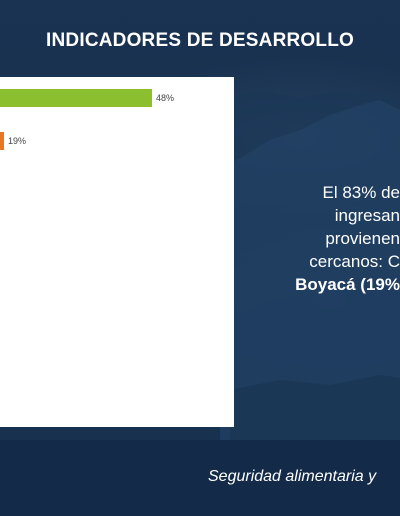 Image resolution: width=400 pixels, height=516 pixels. I want to click on chart-bar-label-19: 19%, so click(17, 141).